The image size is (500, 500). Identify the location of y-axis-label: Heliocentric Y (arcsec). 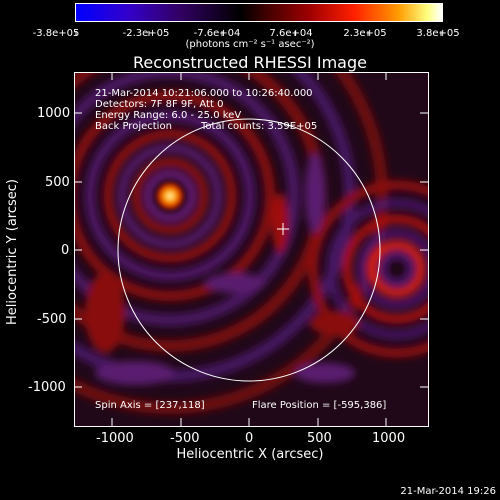
(12, 252).